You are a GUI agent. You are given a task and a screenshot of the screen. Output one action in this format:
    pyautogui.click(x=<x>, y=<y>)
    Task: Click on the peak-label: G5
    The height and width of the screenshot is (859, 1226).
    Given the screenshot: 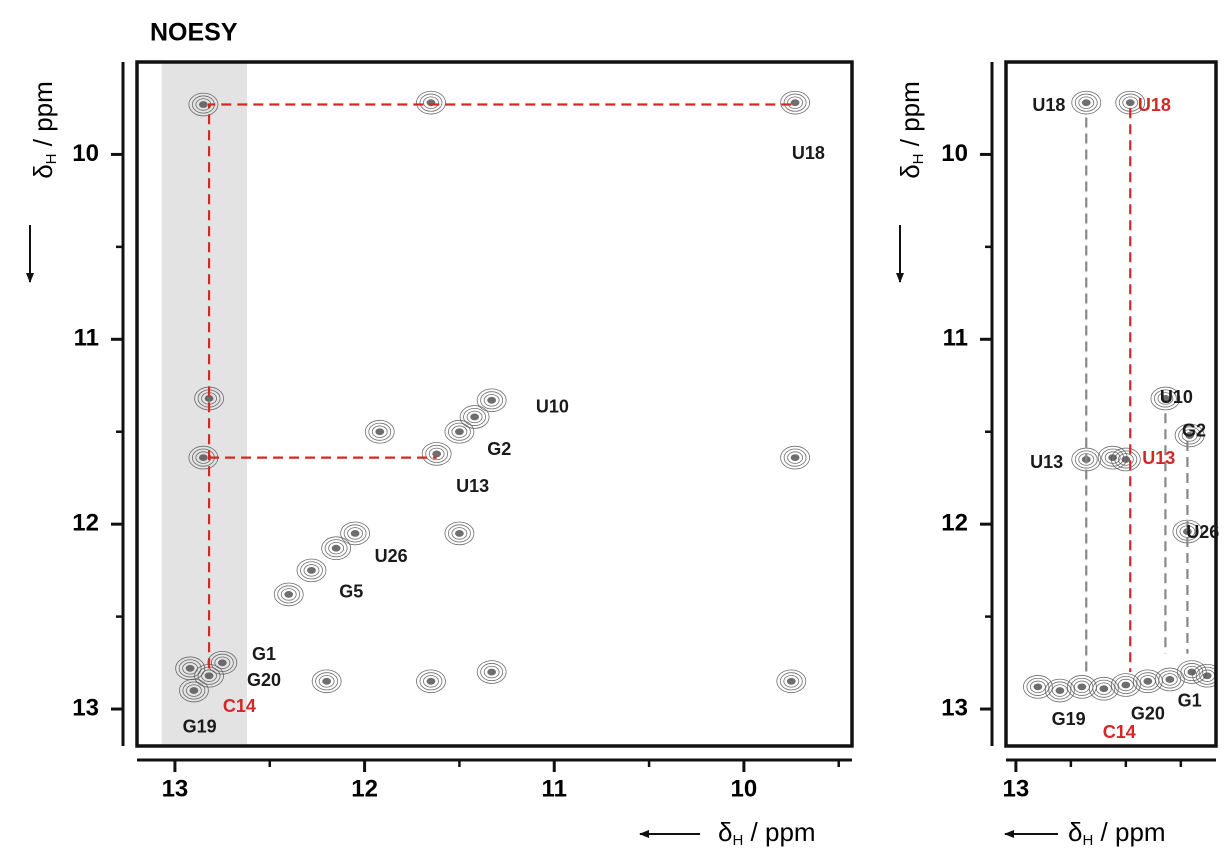 What is the action you would take?
    pyautogui.click(x=351, y=591)
    